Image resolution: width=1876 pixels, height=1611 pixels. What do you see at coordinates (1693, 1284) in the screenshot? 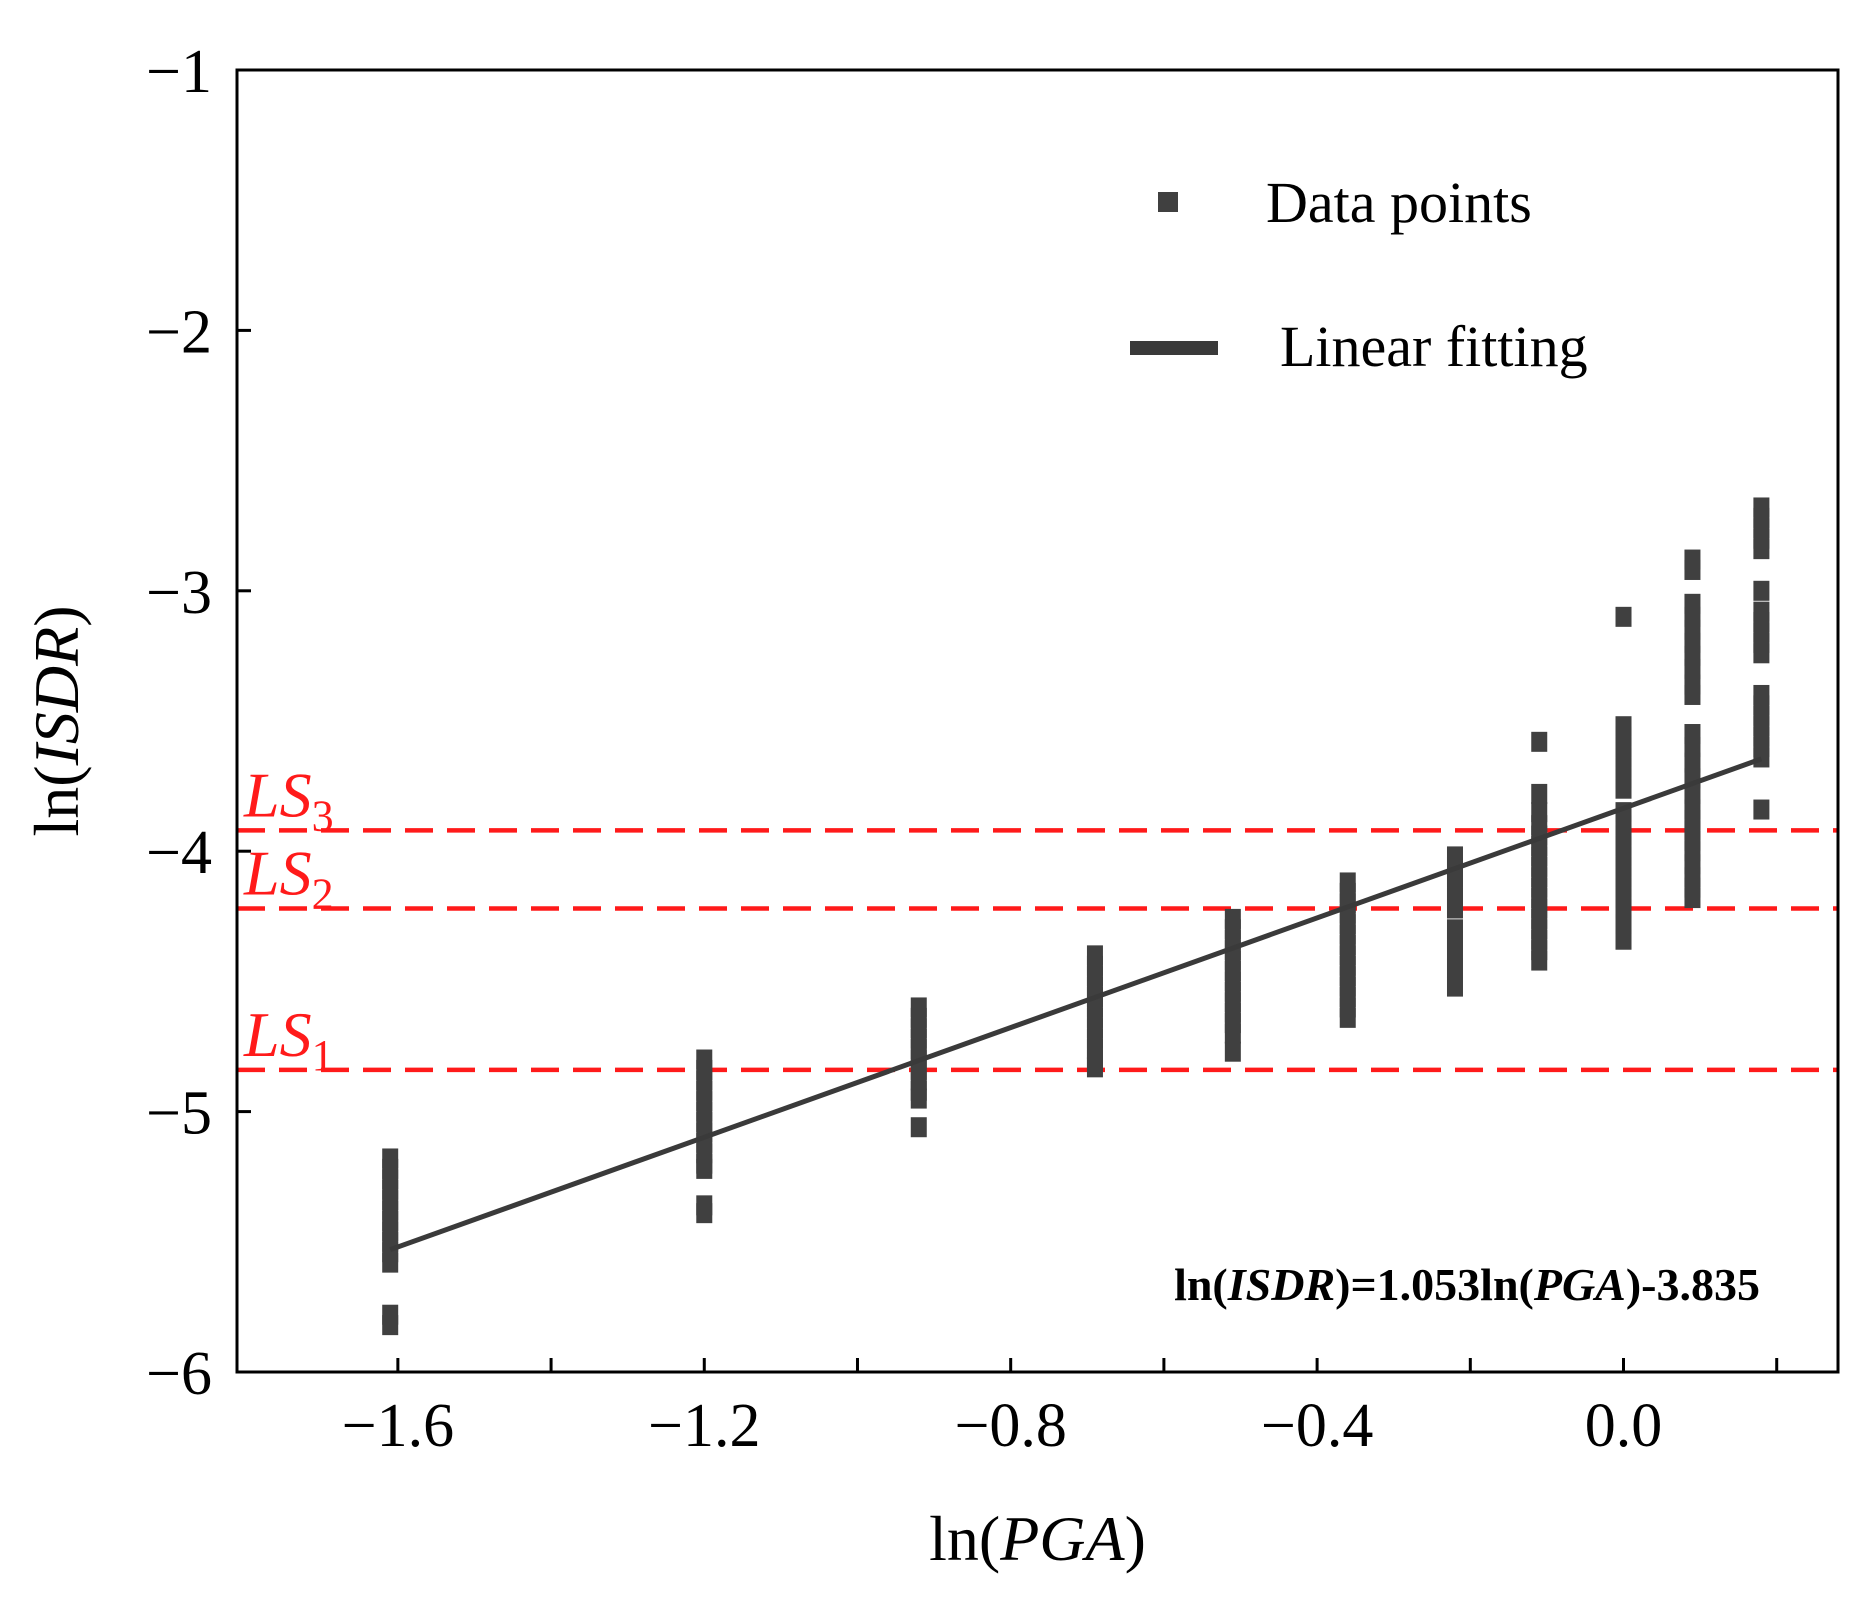
I see `equation-part-3: )-3.835` at bounding box center [1693, 1284].